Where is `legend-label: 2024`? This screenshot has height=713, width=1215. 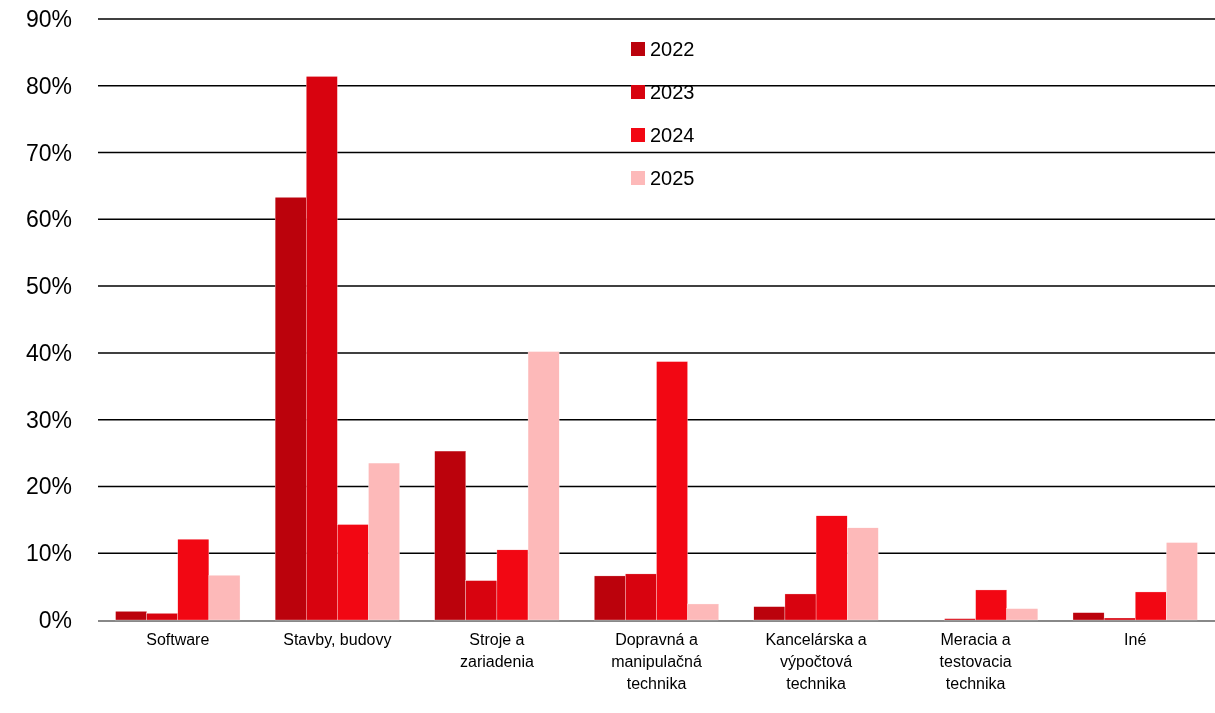
legend-label: 2024 is located at coordinates (672, 135).